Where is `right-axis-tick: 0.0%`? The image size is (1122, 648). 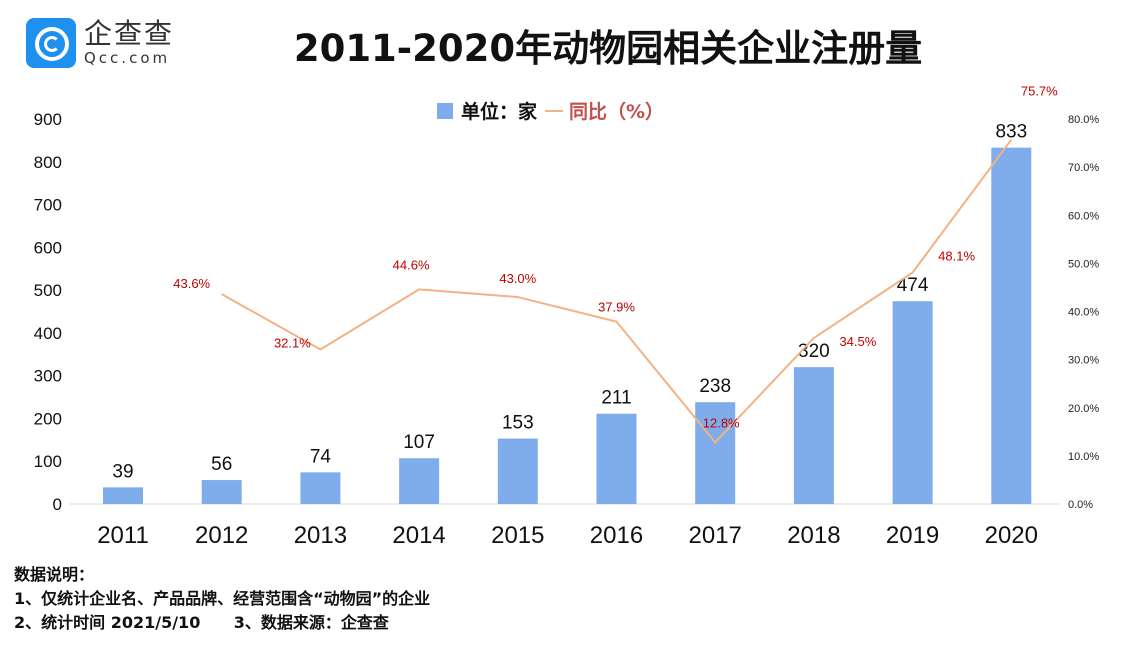
right-axis-tick: 0.0% is located at coordinates (1080, 505).